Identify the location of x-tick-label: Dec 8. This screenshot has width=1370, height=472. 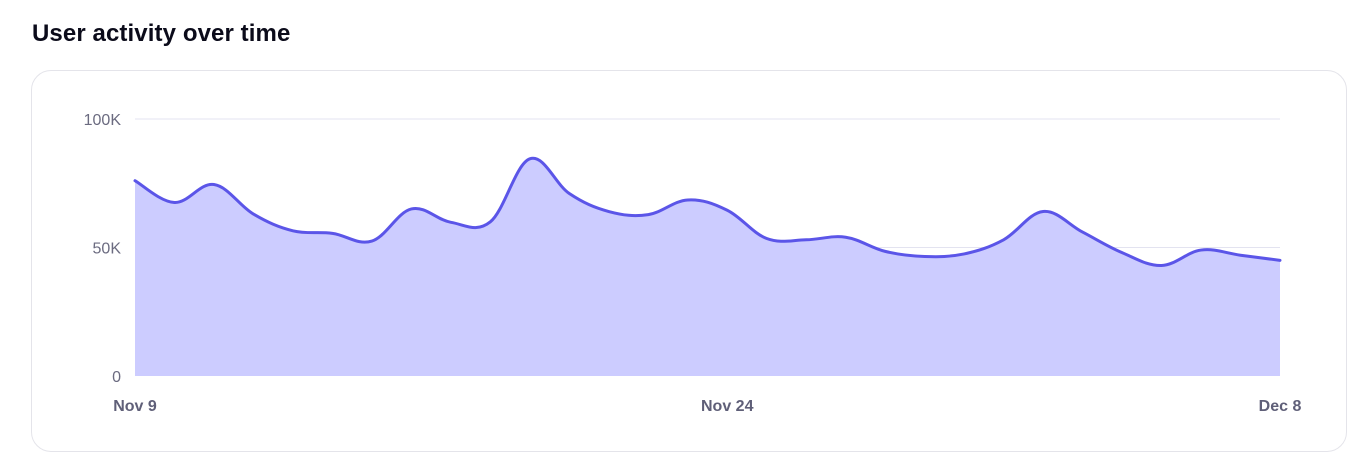
(1280, 406).